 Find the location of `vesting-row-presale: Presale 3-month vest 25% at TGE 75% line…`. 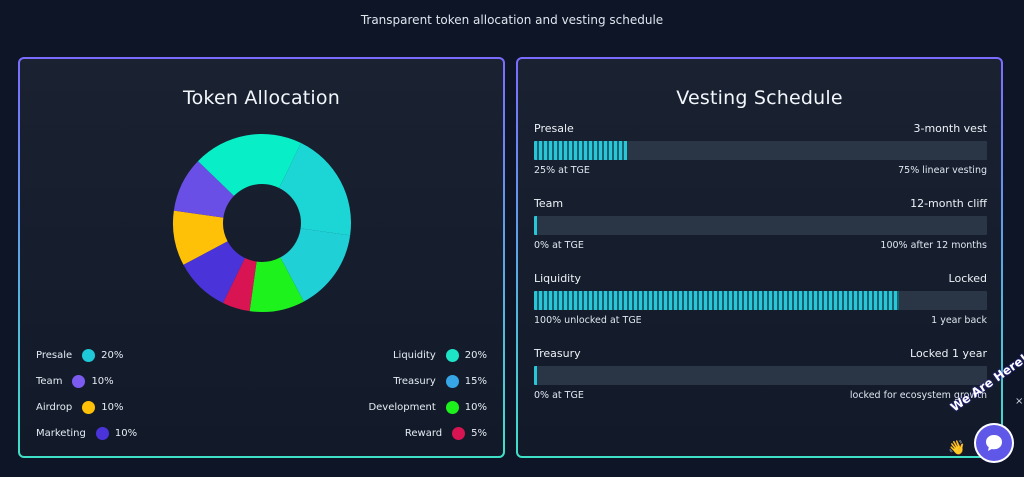

vesting-row-presale: Presale 3-month vest 25% at TGE 75% line… is located at coordinates (760, 149).